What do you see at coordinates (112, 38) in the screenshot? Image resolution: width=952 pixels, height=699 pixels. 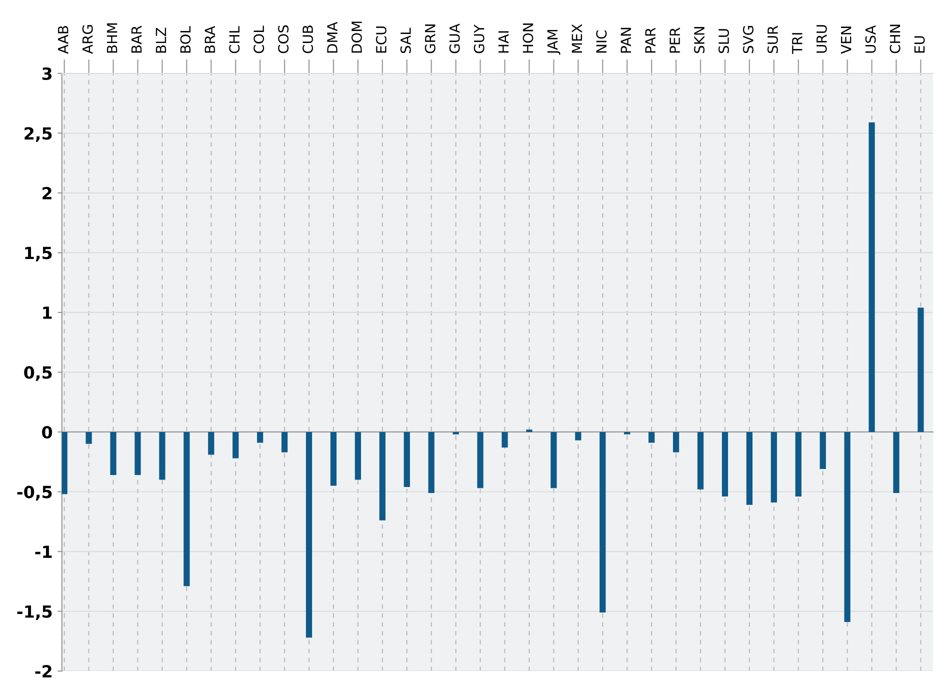 I see `x-tick-label: BHM` at bounding box center [112, 38].